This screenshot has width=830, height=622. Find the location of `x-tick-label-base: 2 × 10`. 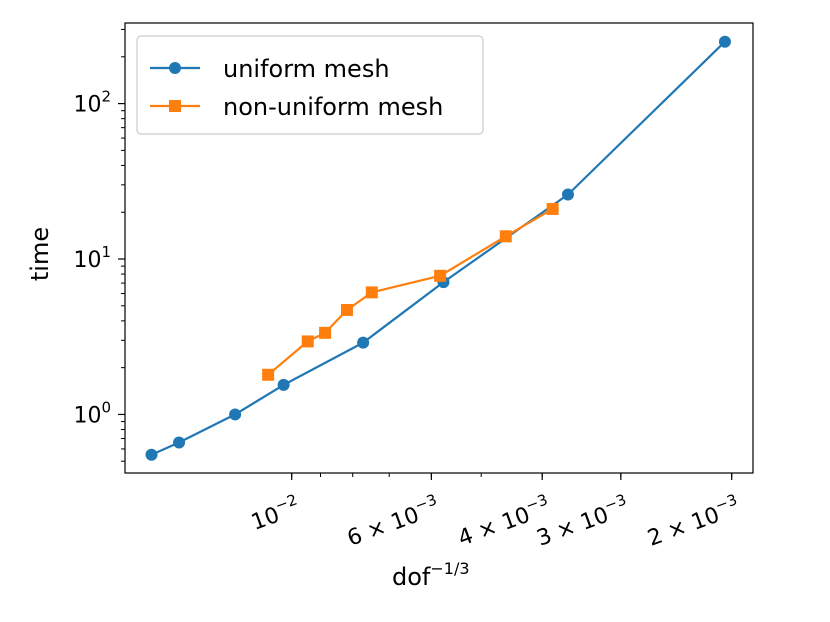

x-tick-label-base: 2 × 10 is located at coordinates (683, 527).